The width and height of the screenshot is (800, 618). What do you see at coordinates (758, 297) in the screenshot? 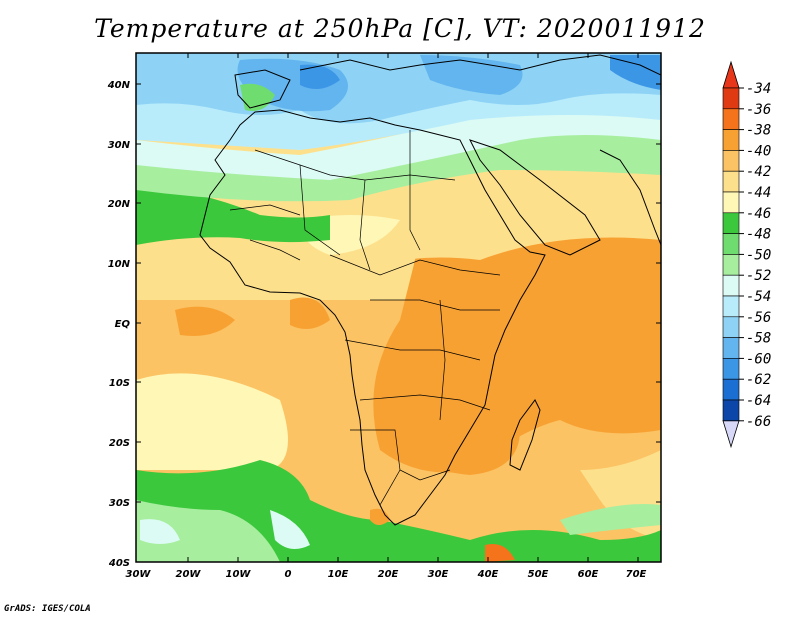
I see `colorbar-label: -54` at bounding box center [758, 297].